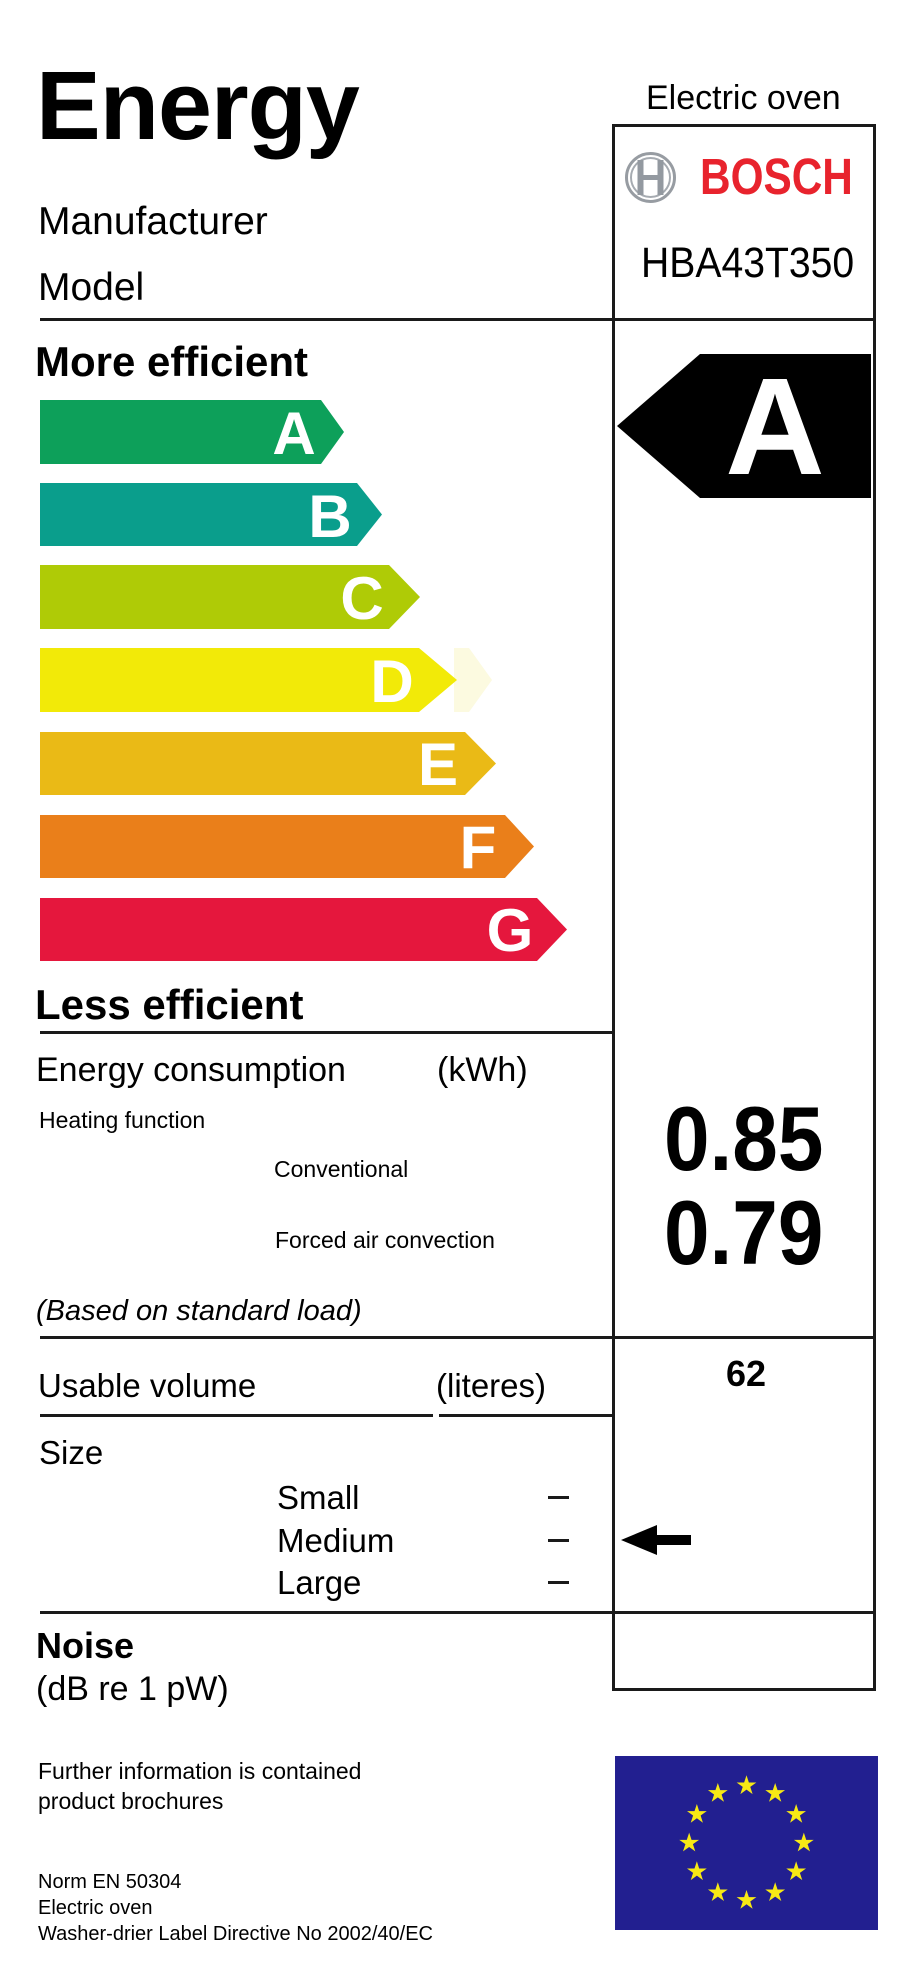 The height and width of the screenshot is (1975, 922). Describe the element at coordinates (438, 764) in the screenshot. I see `svg-text: E` at that location.